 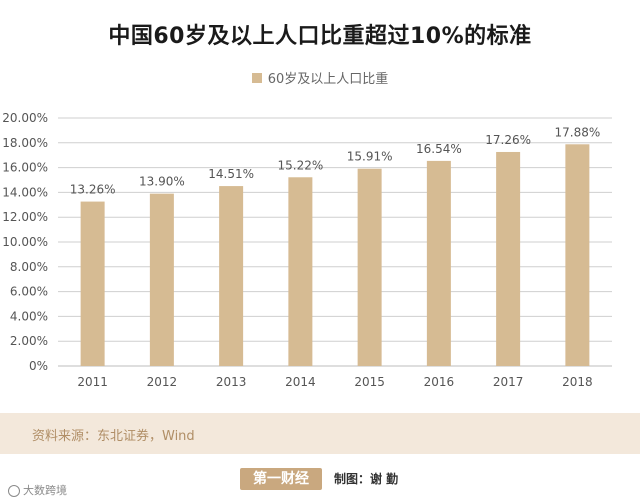 What do you see at coordinates (29, 292) in the screenshot?
I see `y-tick-label: 6.00%` at bounding box center [29, 292].